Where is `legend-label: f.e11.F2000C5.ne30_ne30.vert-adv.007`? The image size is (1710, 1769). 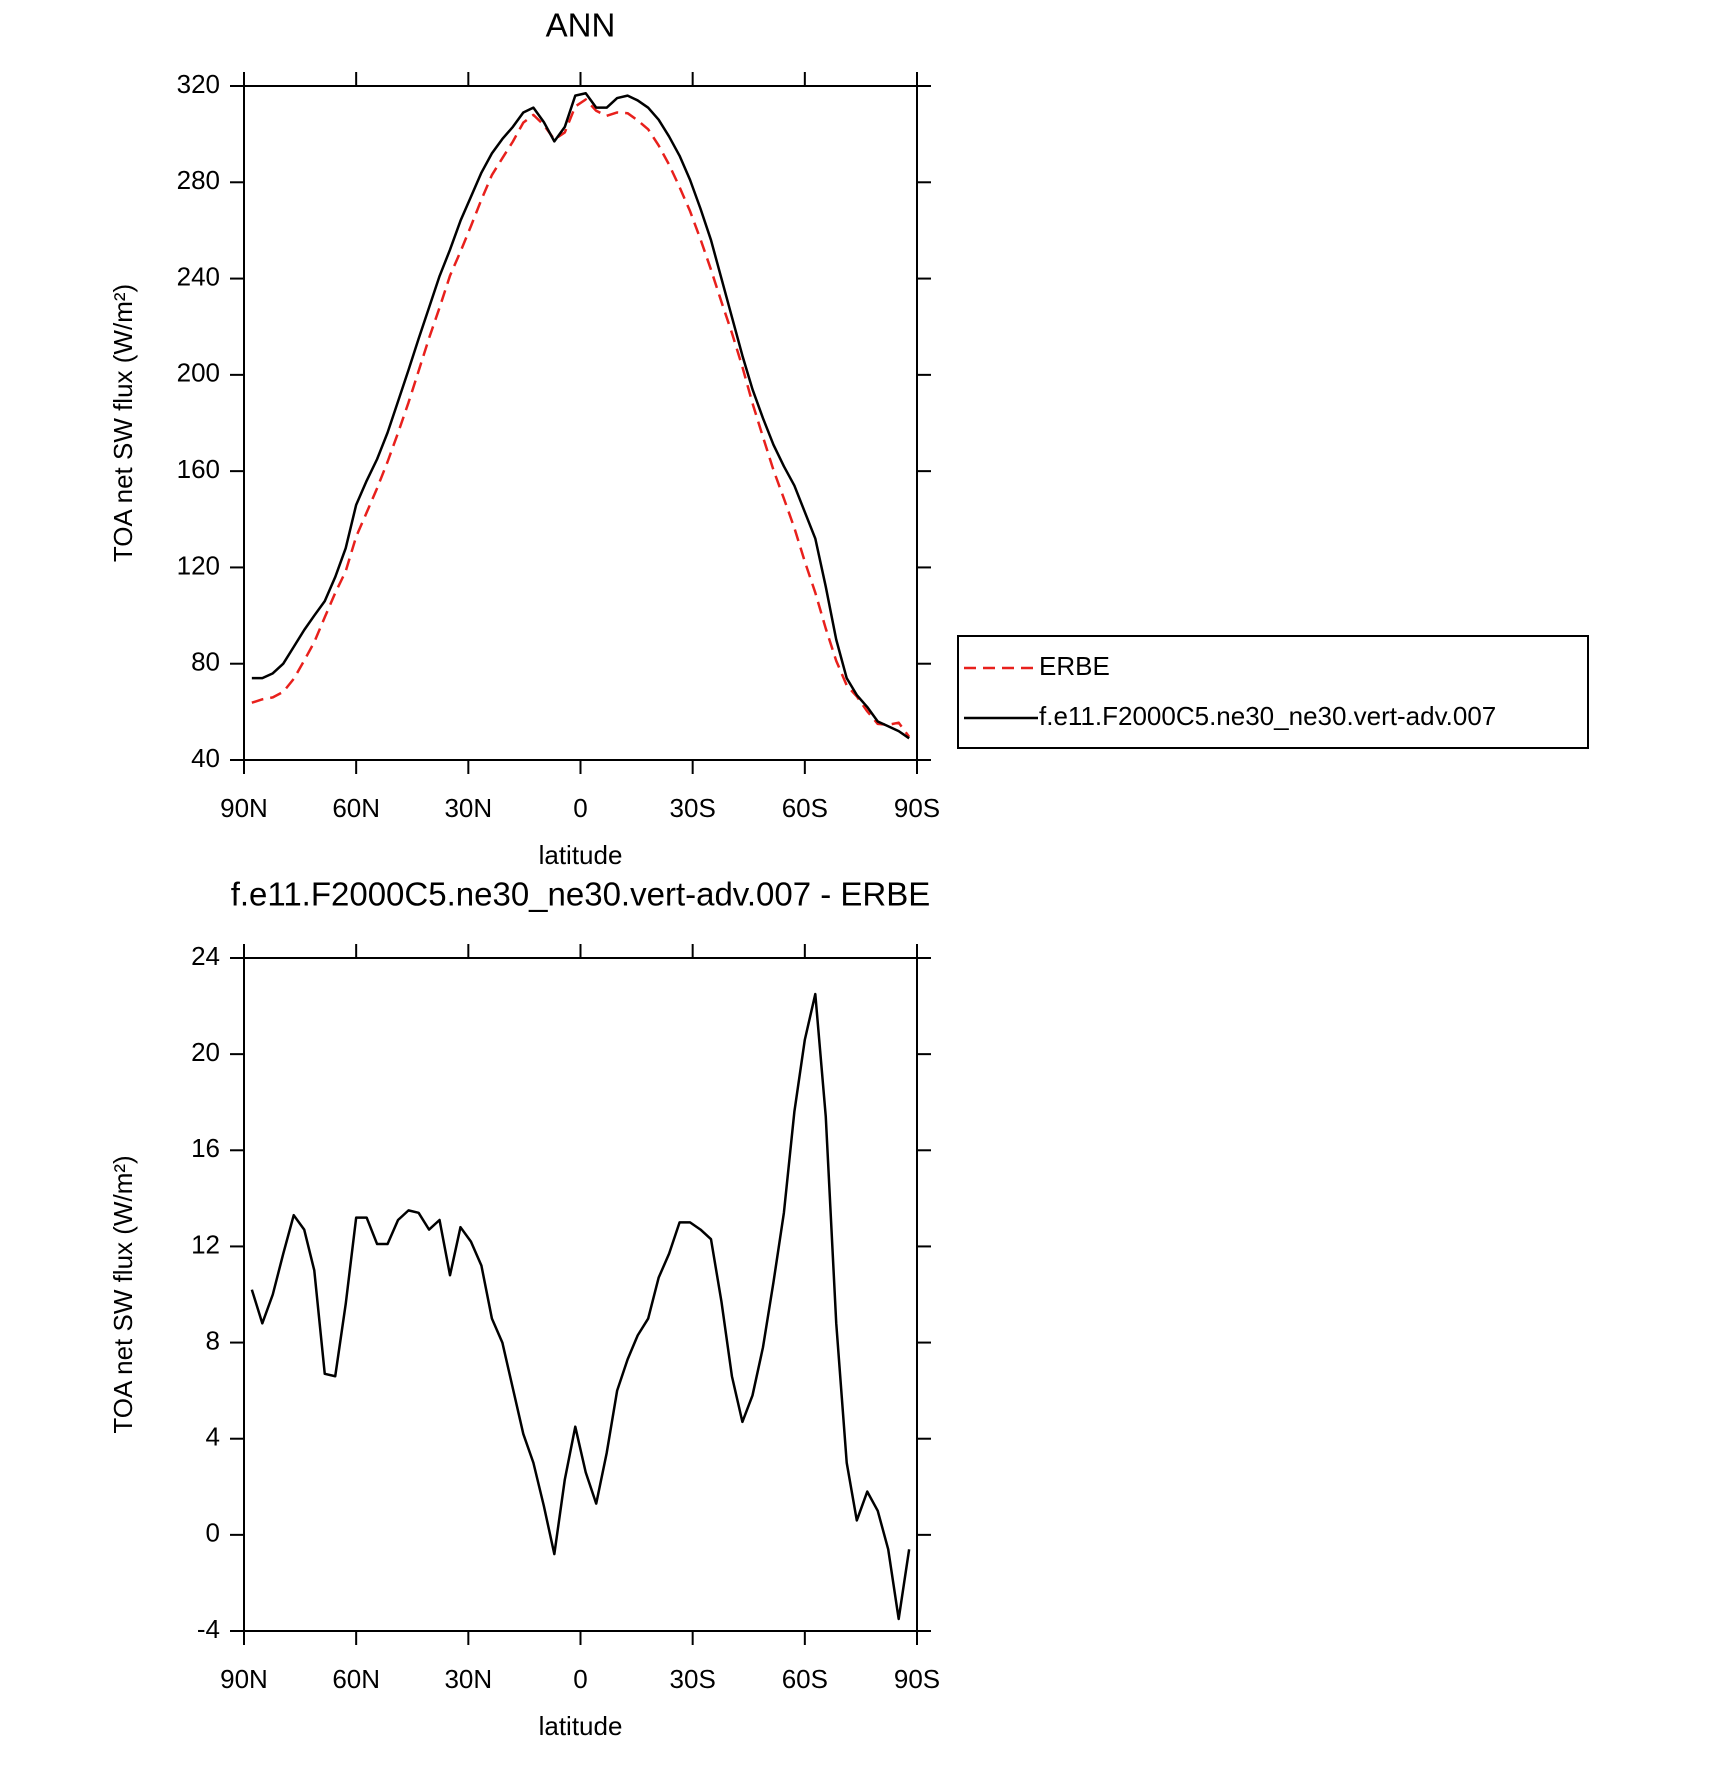 legend-label: f.e11.F2000C5.ne30_ne30.vert-adv.007 is located at coordinates (1267, 716).